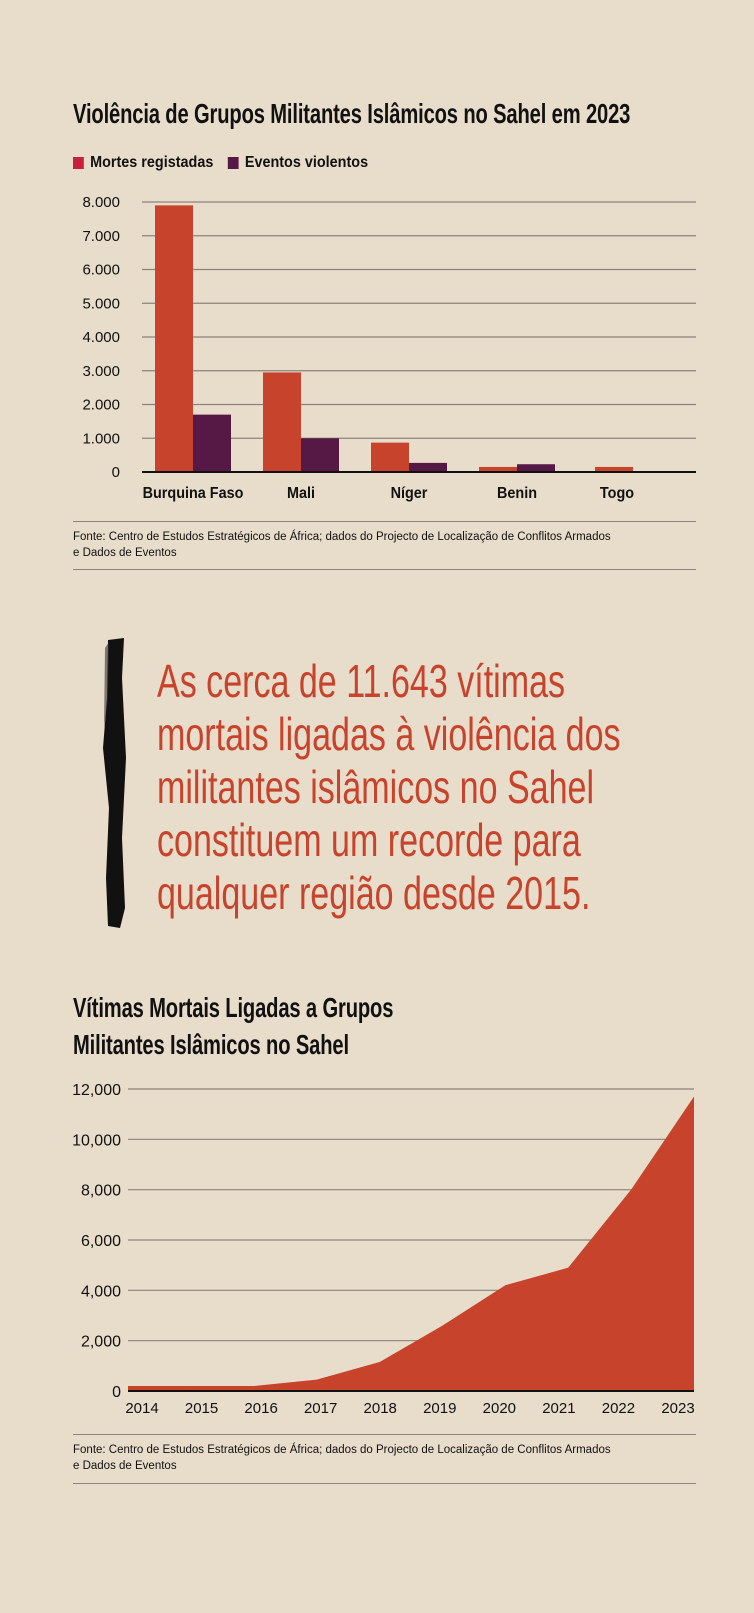  I want to click on legend-swatch-deaths, so click(78, 163).